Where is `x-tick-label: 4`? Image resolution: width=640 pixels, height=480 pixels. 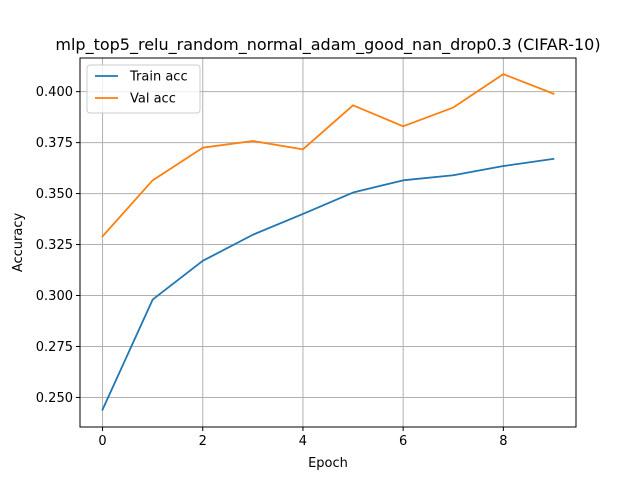 x-tick-label: 4 is located at coordinates (303, 441).